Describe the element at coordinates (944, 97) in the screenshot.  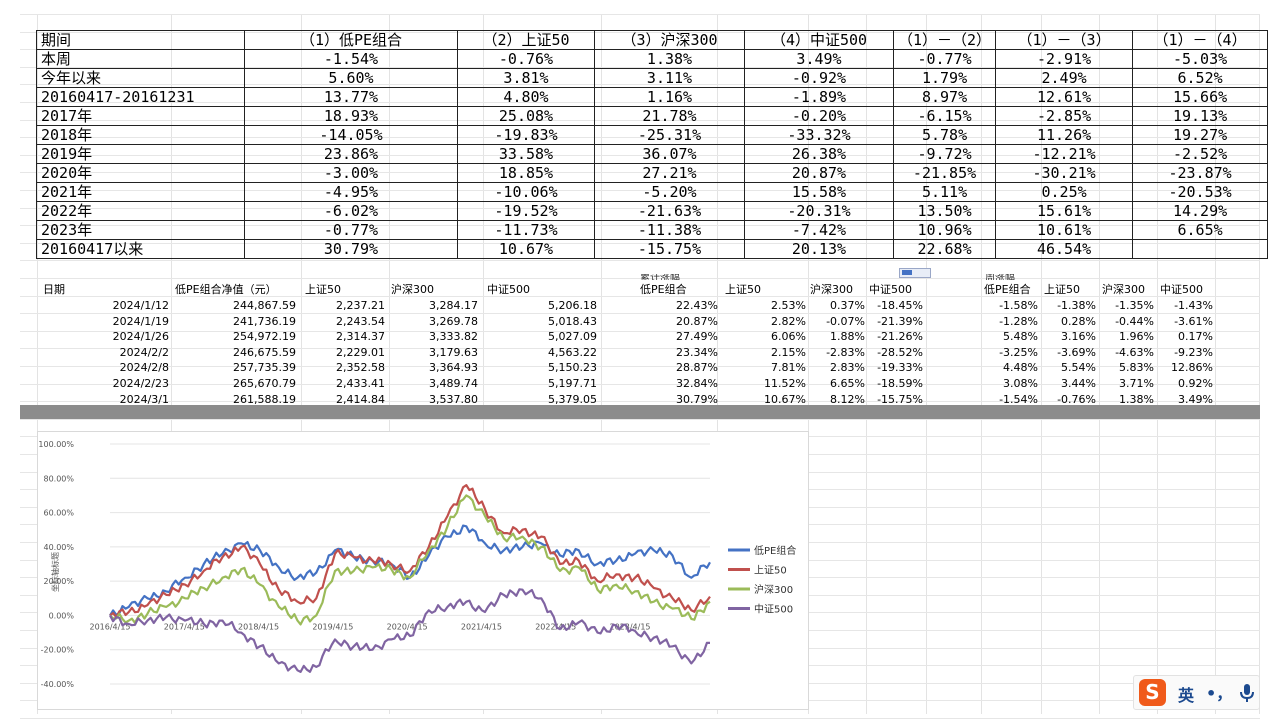
I see `summary-value-cell: 8.97%` at that location.